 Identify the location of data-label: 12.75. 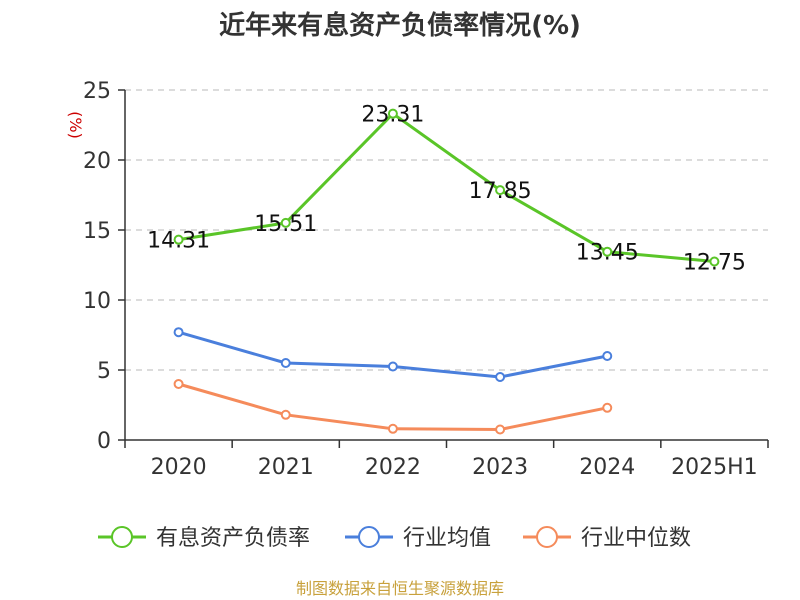
(714, 263).